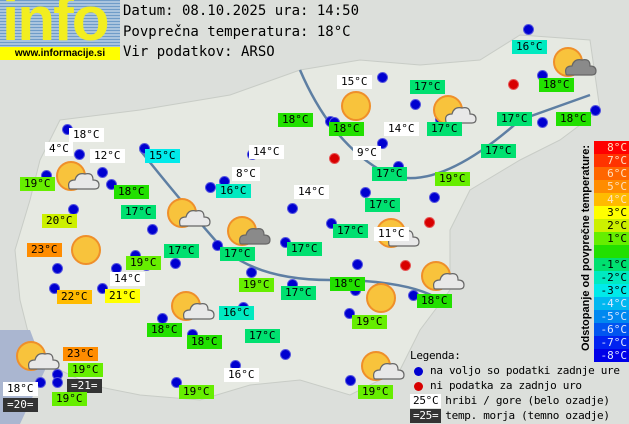  I want to click on legend-title: Legenda:, so click(435, 355).